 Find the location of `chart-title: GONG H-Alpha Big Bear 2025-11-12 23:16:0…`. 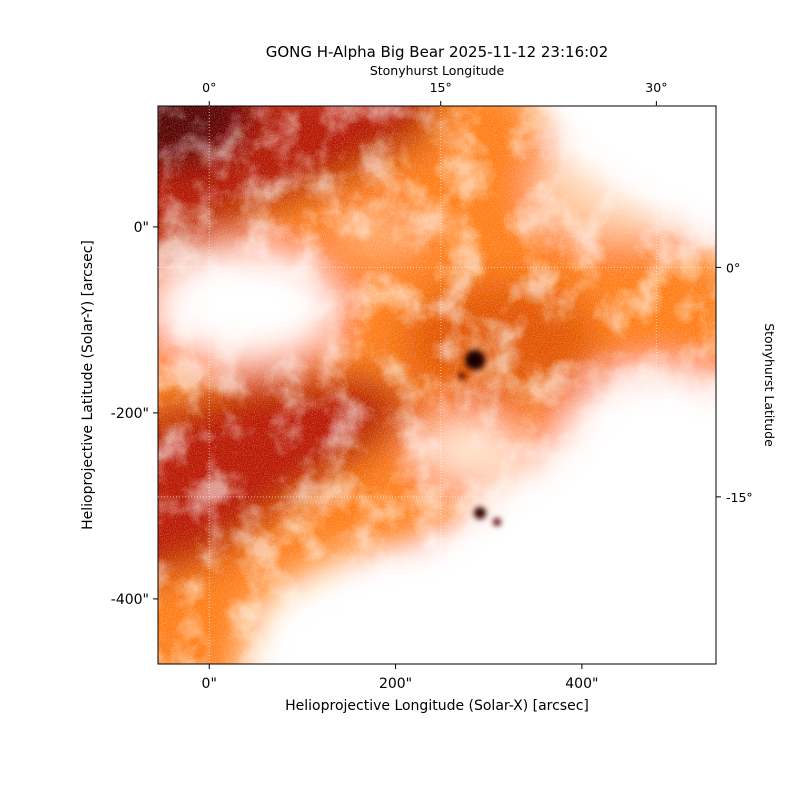

chart-title: GONG H-Alpha Big Bear 2025-11-12 23:16:0… is located at coordinates (437, 52).